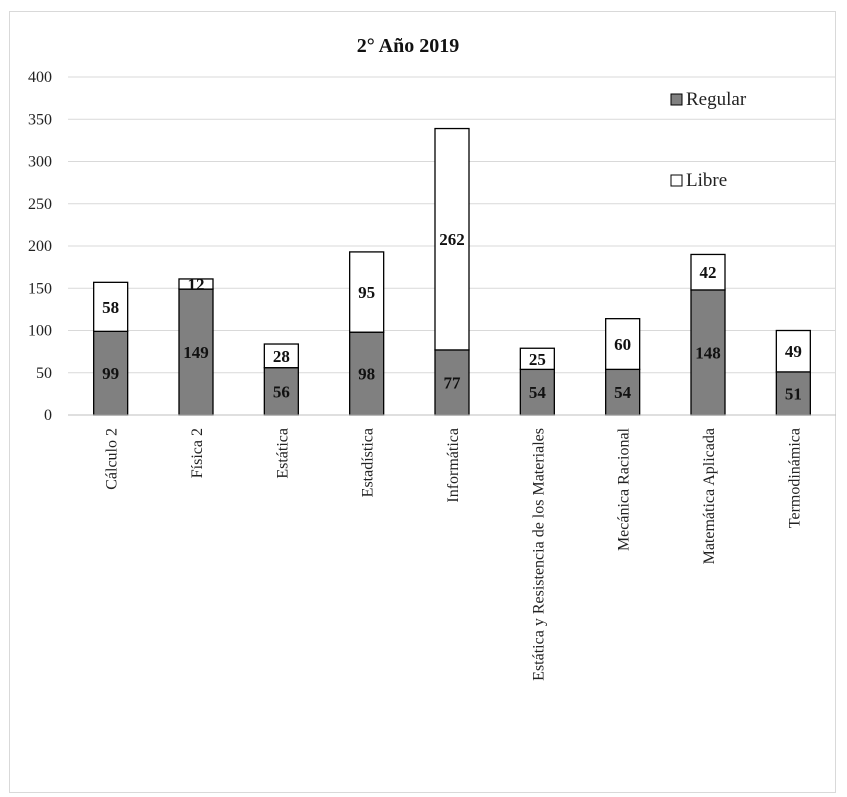 Image resolution: width=847 pixels, height=797 pixels. I want to click on data-label: 58, so click(110, 307).